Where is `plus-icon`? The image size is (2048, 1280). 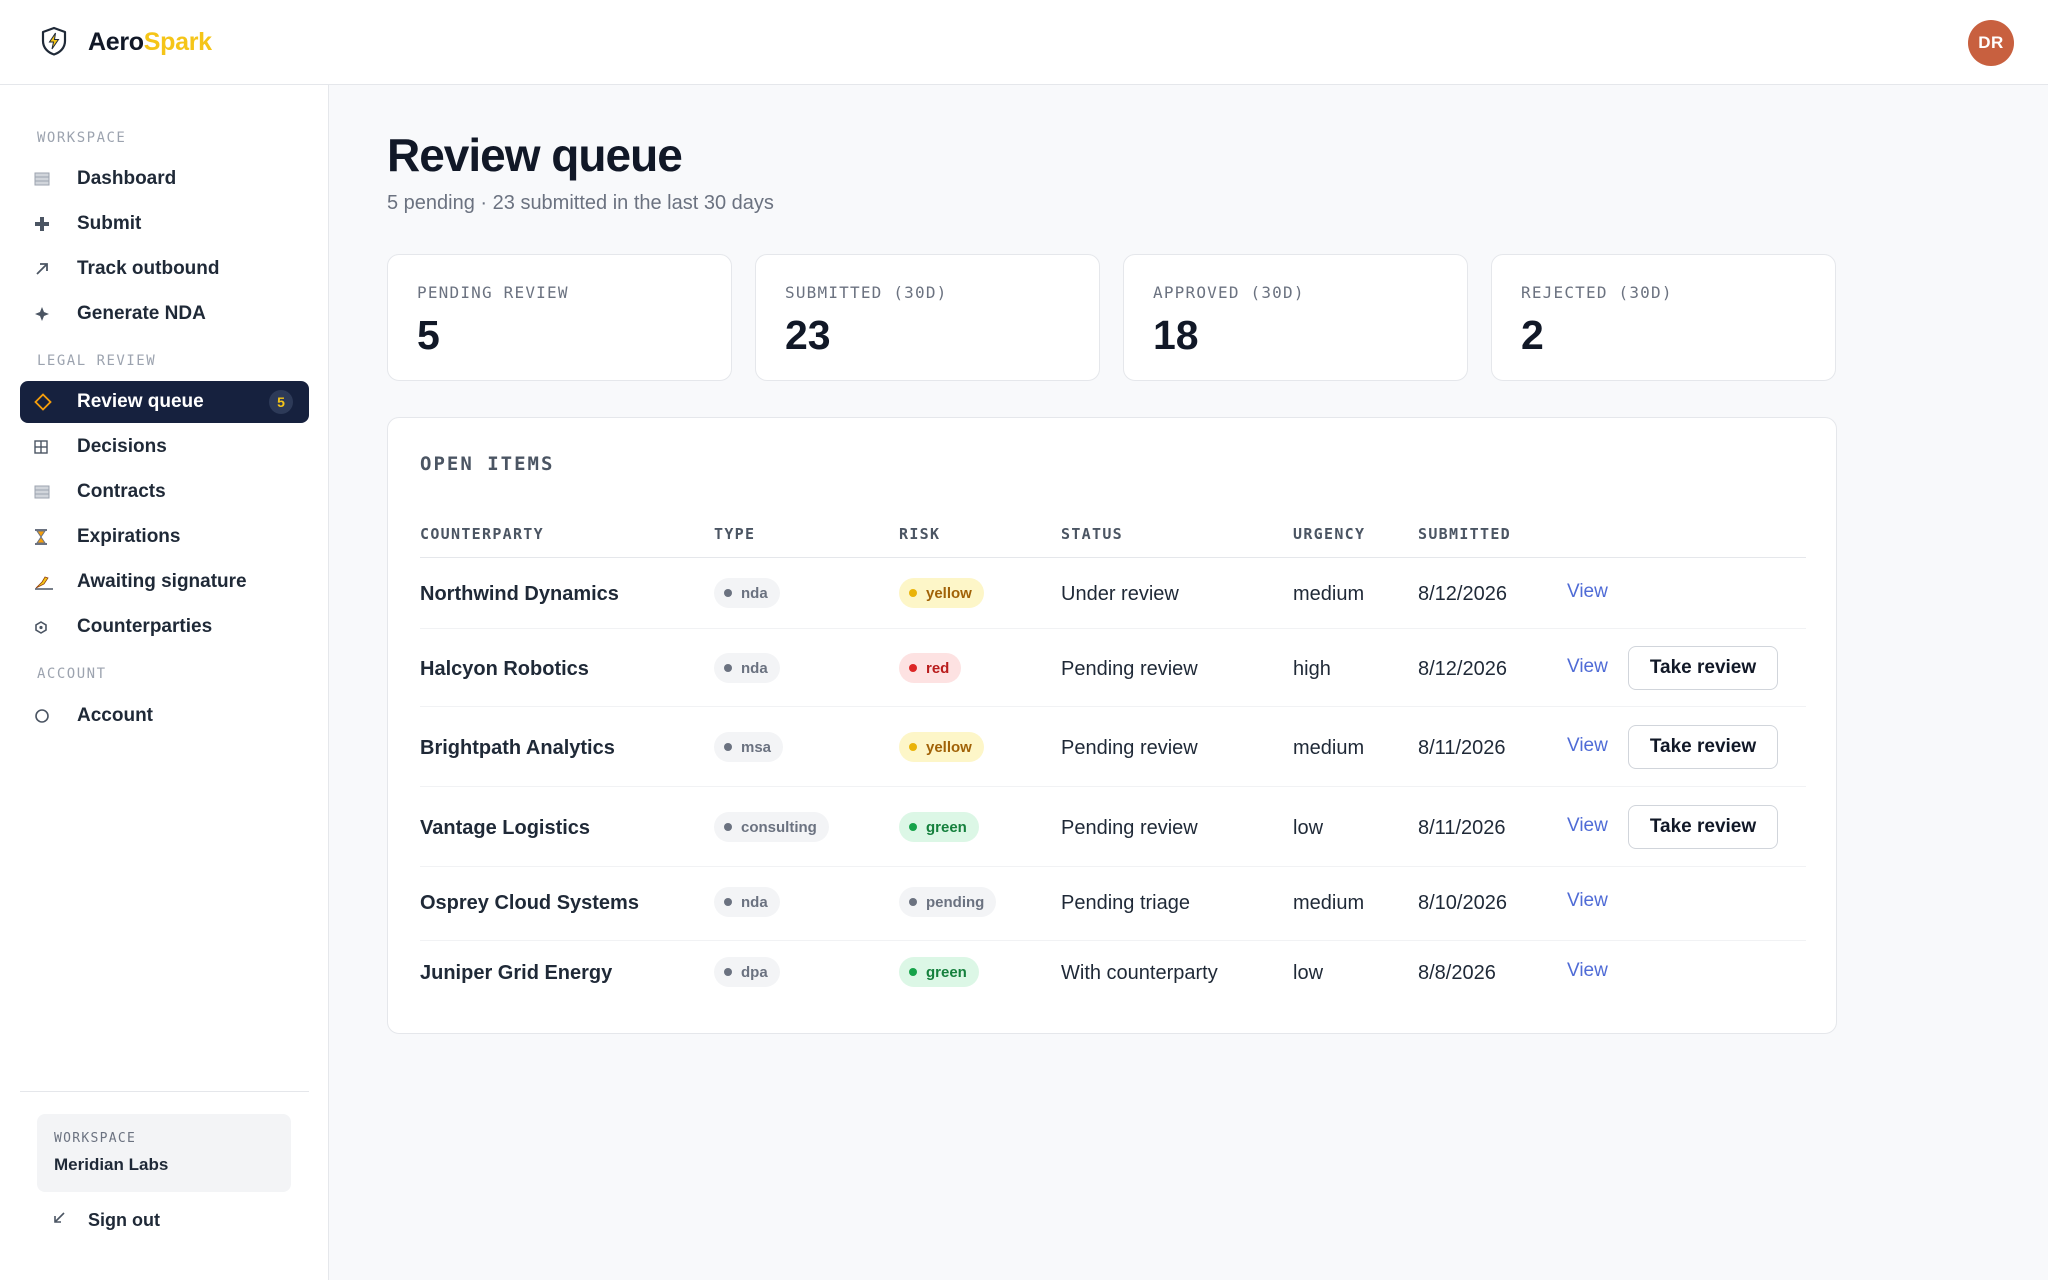
plus-icon is located at coordinates (51, 224).